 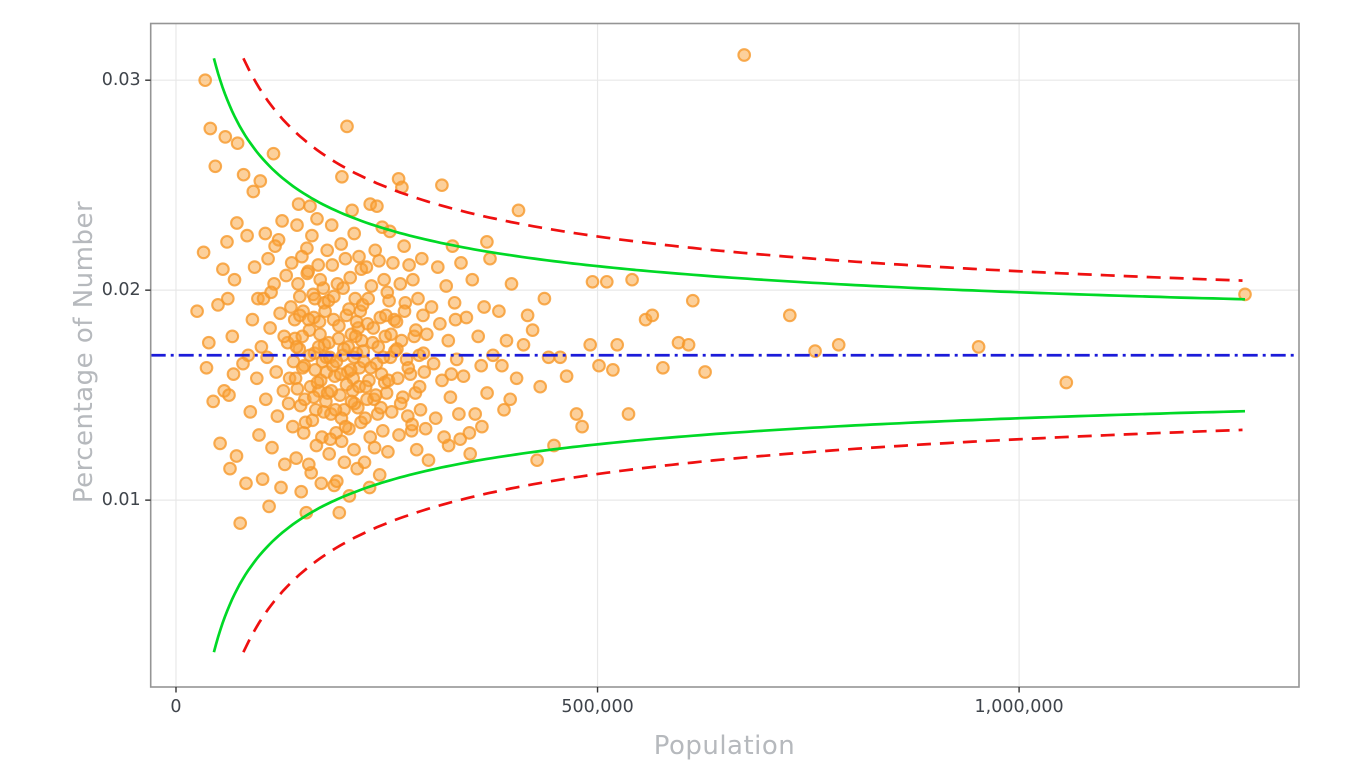 What do you see at coordinates (1019, 707) in the screenshot?
I see `x-tick-label: 1,000,000` at bounding box center [1019, 707].